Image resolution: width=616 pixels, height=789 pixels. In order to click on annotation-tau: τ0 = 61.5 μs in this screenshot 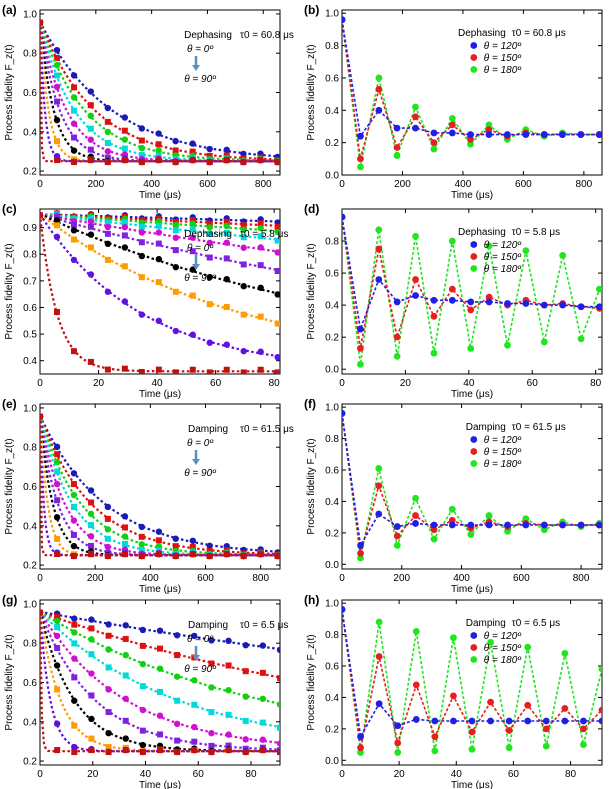, I will do `click(267, 429)`.